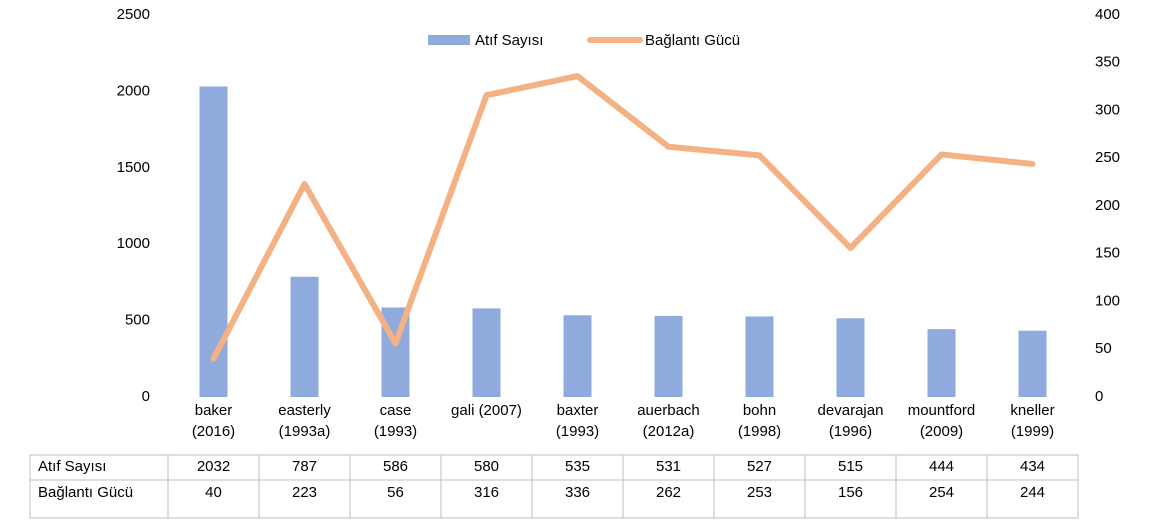  Describe the element at coordinates (577, 492) in the screenshot. I see `table-cell: 336` at that location.